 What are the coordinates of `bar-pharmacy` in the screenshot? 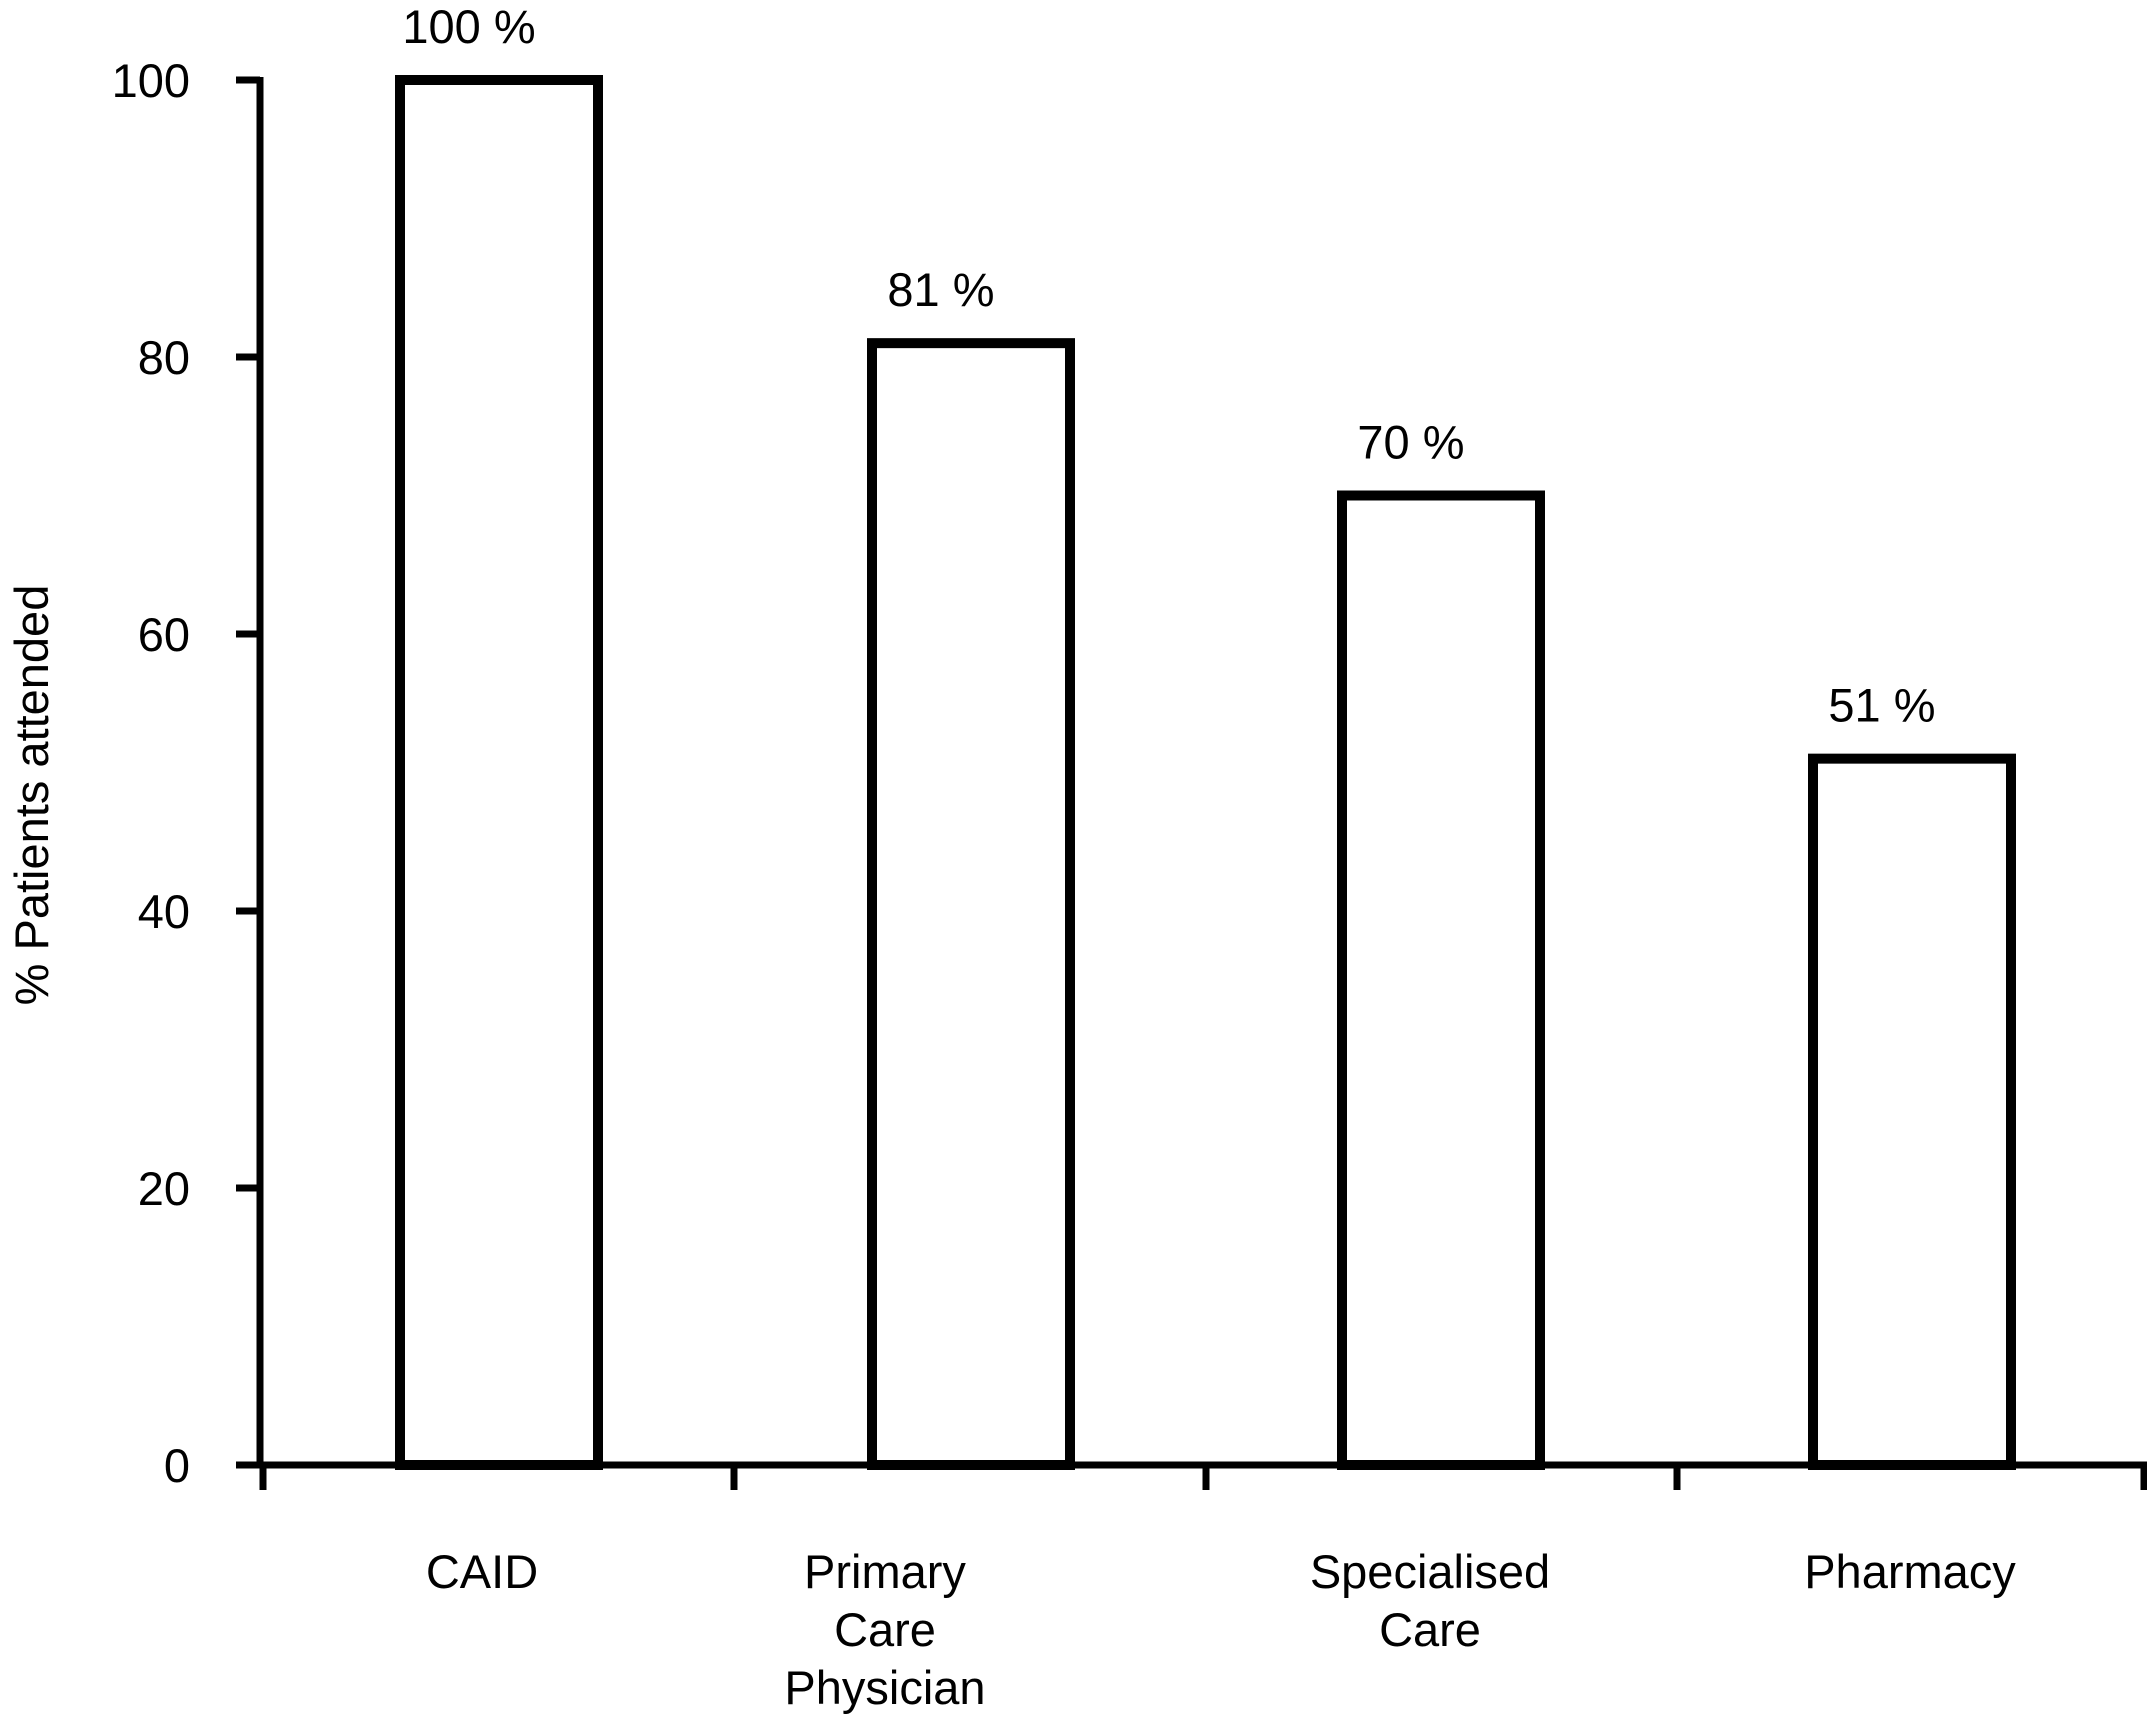 It's located at (1912, 1111).